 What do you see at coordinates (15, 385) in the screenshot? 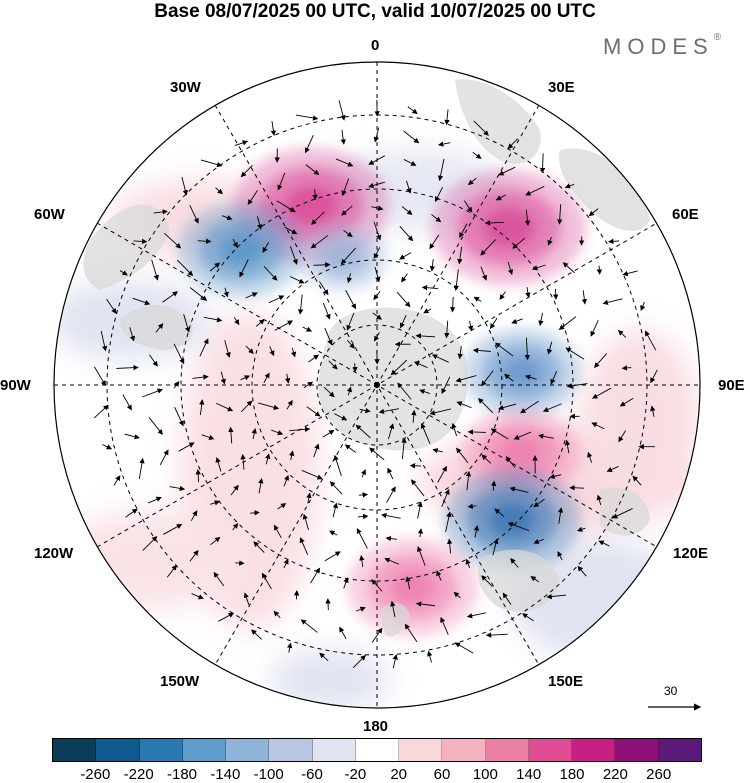
I see `lon-label-90w: 90W` at bounding box center [15, 385].